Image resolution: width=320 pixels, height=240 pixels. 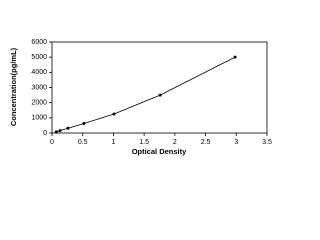 I want to click on x-tick-label: 3.5, so click(x=267, y=142).